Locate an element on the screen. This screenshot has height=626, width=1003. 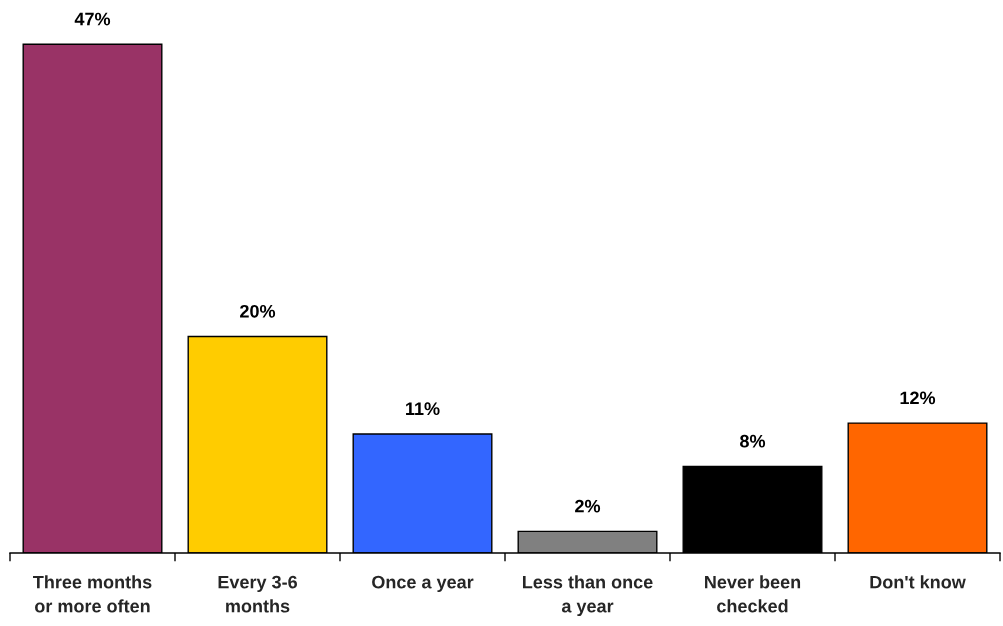
data-label: 20% is located at coordinates (258, 311).